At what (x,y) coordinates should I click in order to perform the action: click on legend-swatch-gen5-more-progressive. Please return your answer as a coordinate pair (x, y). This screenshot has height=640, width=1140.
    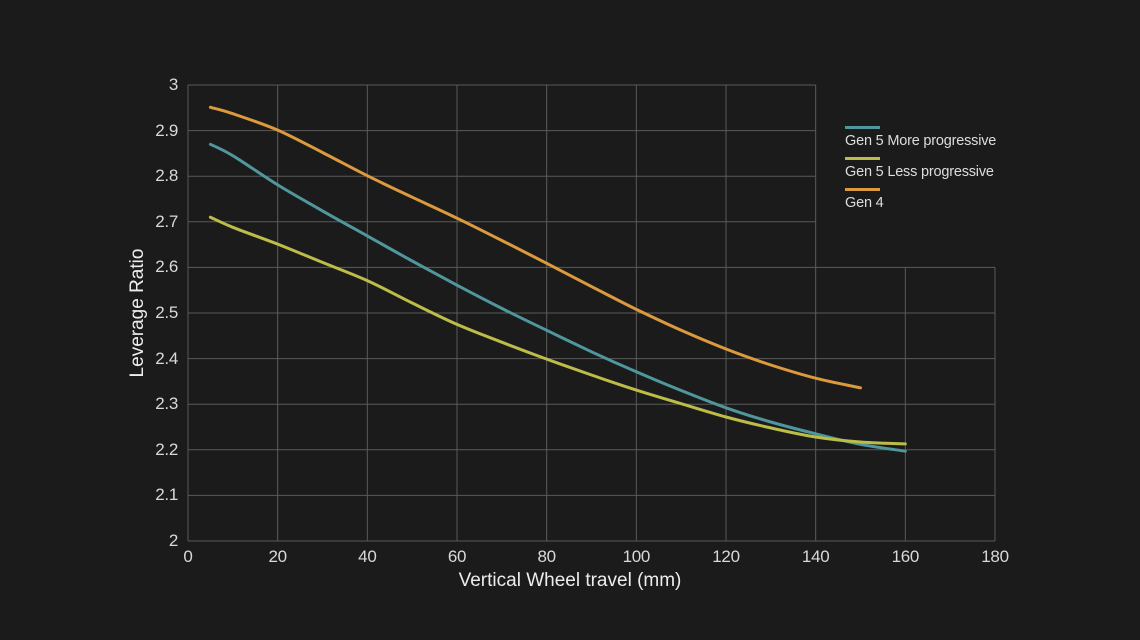
    Looking at the image, I should click on (862, 127).